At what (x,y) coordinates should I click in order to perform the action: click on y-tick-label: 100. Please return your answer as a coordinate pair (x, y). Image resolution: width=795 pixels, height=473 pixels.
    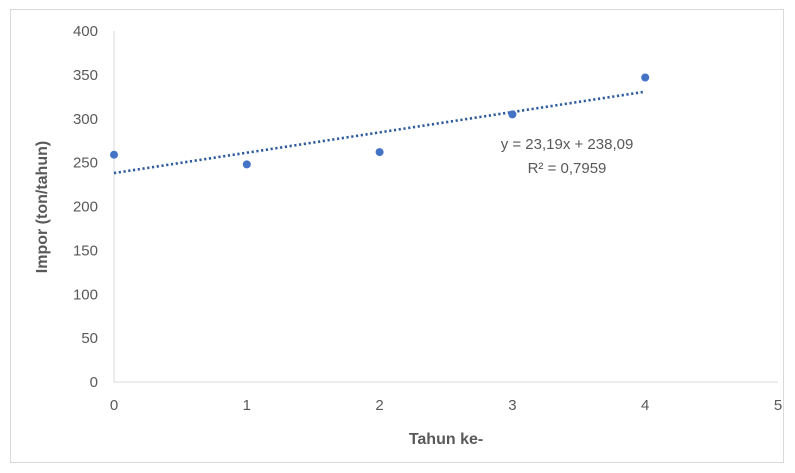
    Looking at the image, I should click on (85, 294).